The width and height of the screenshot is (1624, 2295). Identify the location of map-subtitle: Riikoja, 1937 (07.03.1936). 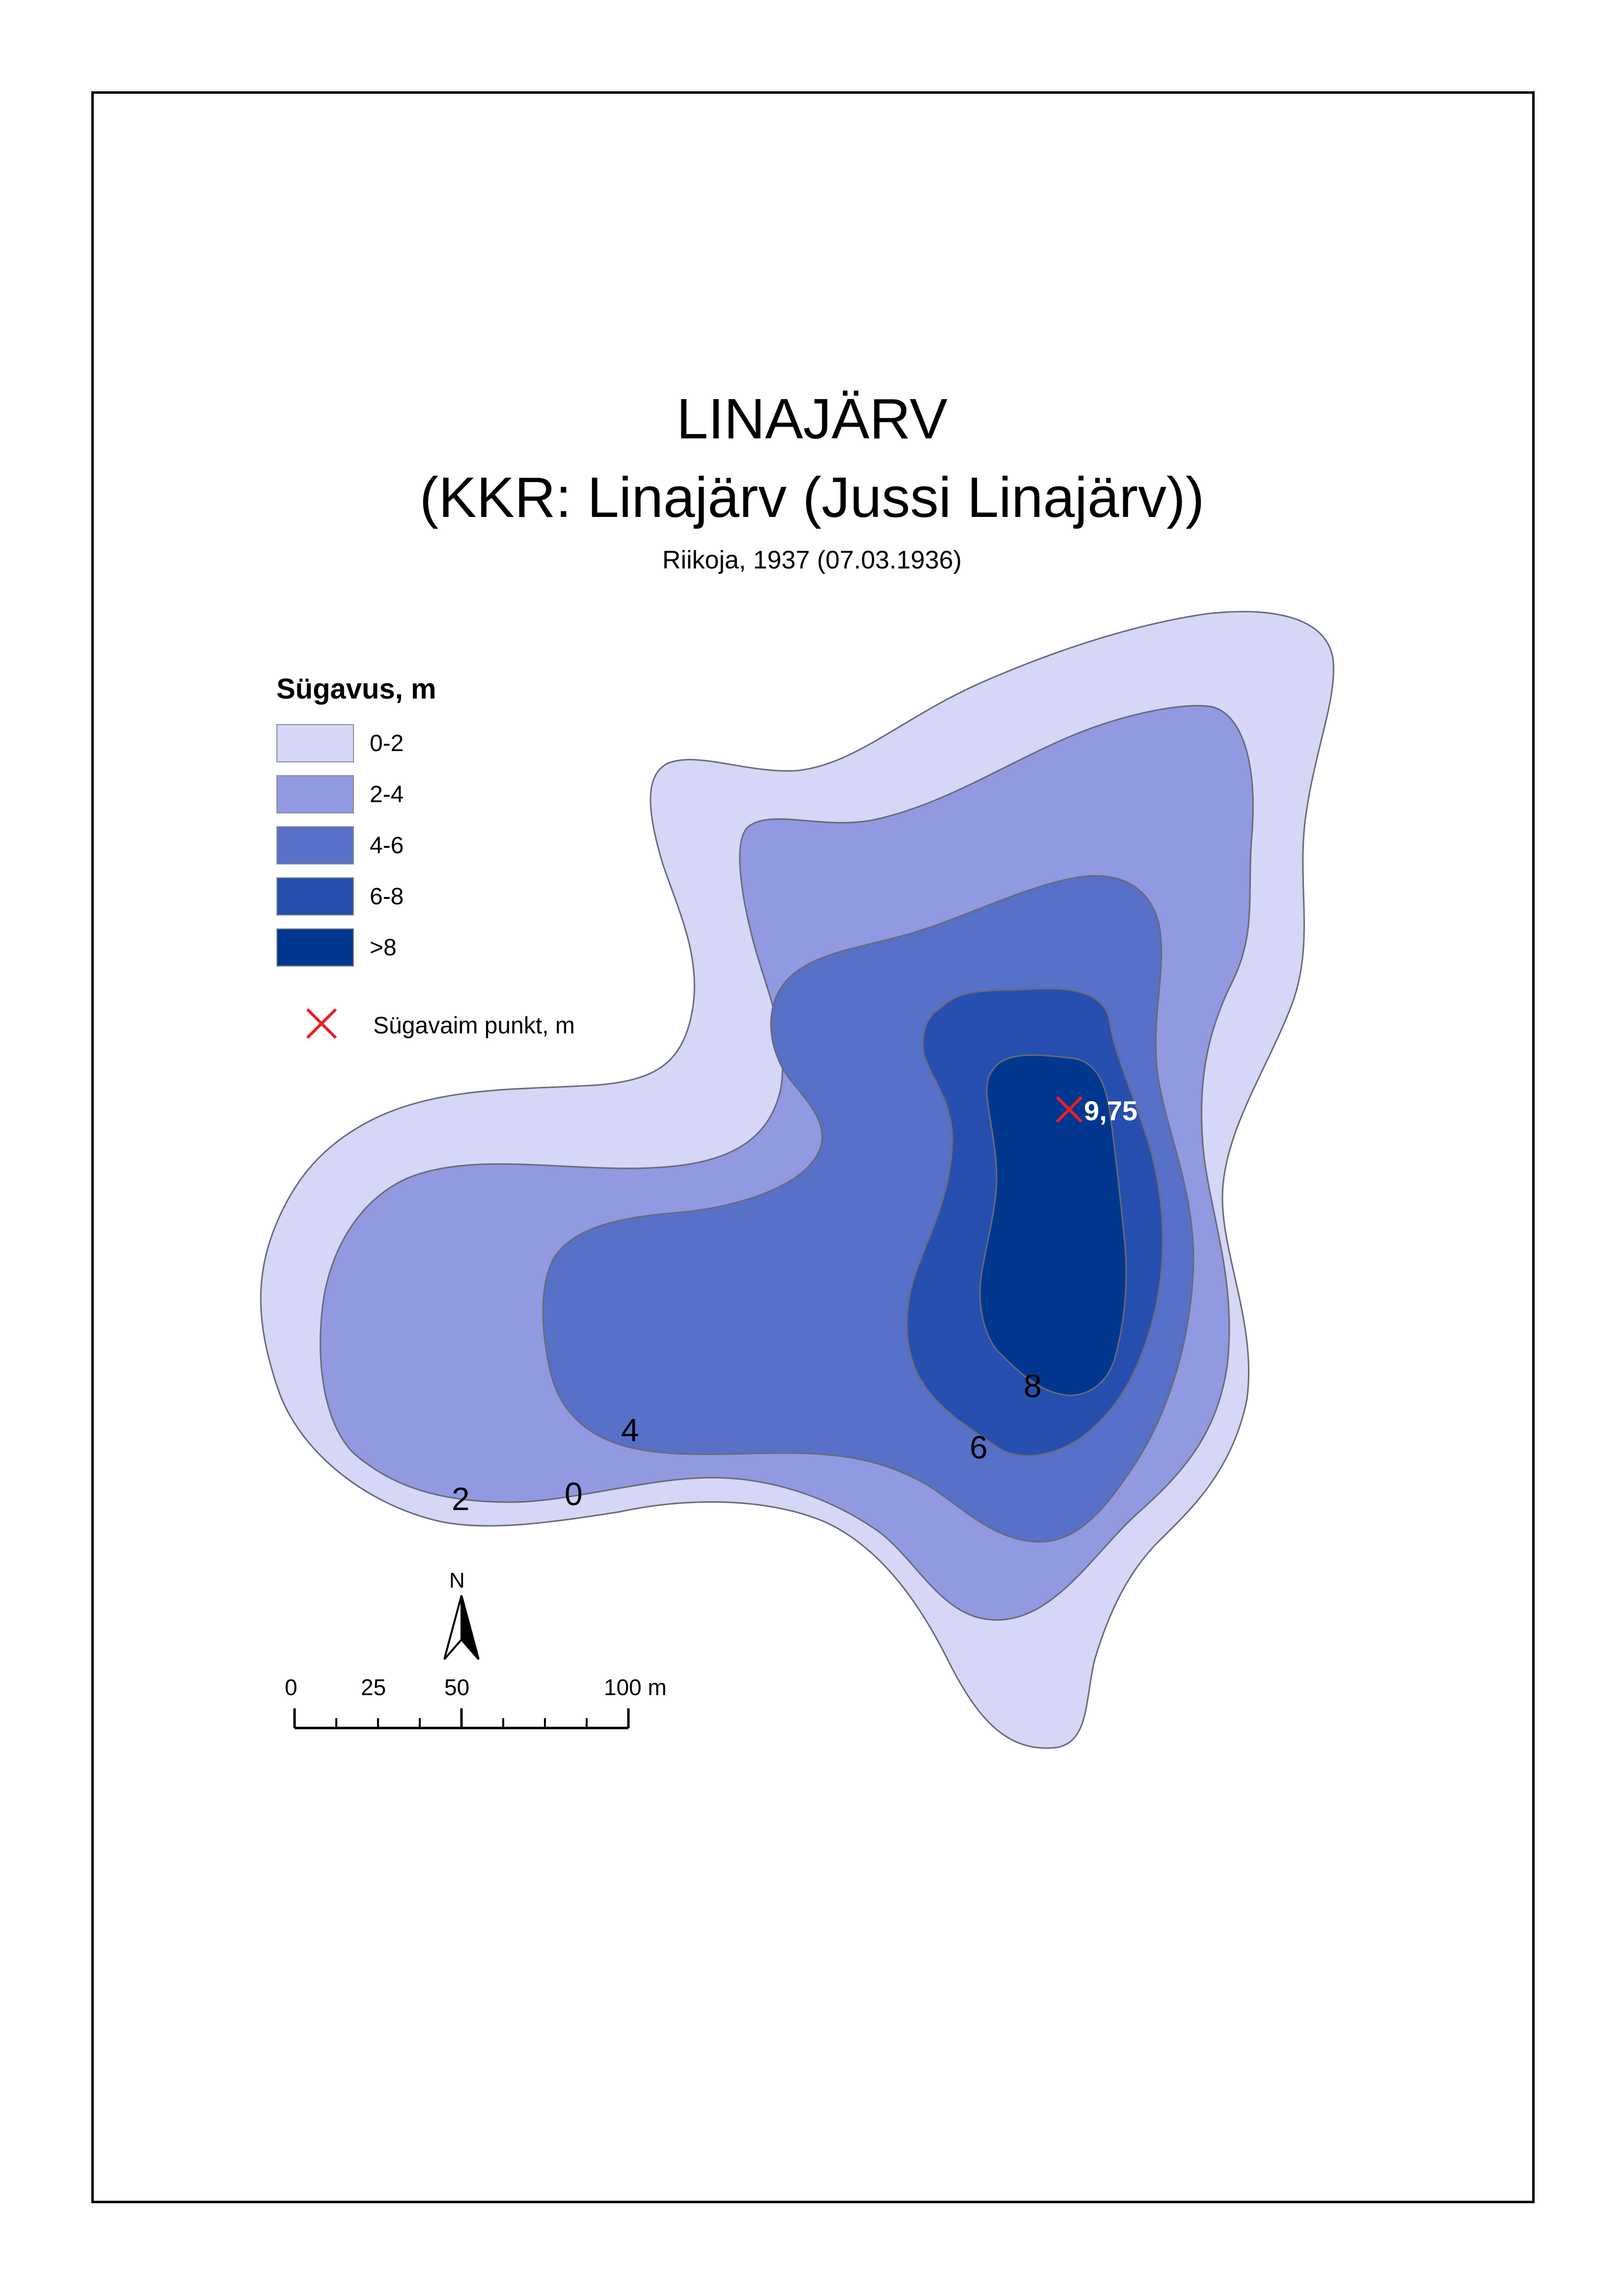
(812, 560).